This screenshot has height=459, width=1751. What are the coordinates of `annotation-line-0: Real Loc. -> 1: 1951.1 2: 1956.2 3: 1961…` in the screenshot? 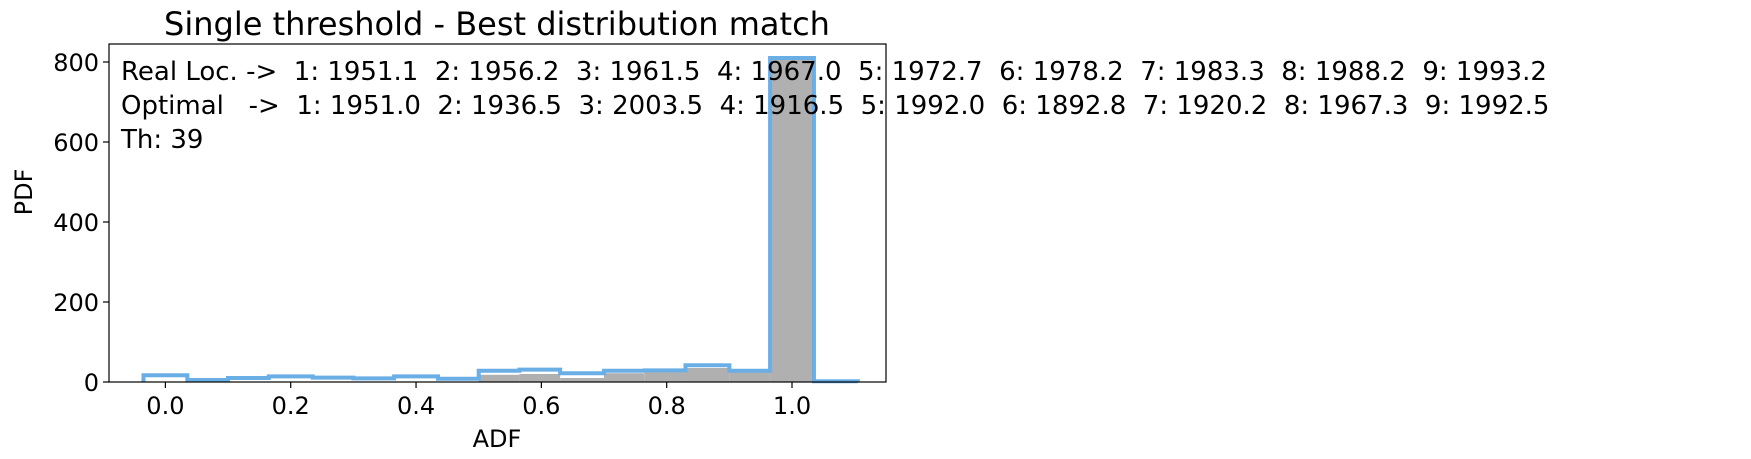 It's located at (834, 72).